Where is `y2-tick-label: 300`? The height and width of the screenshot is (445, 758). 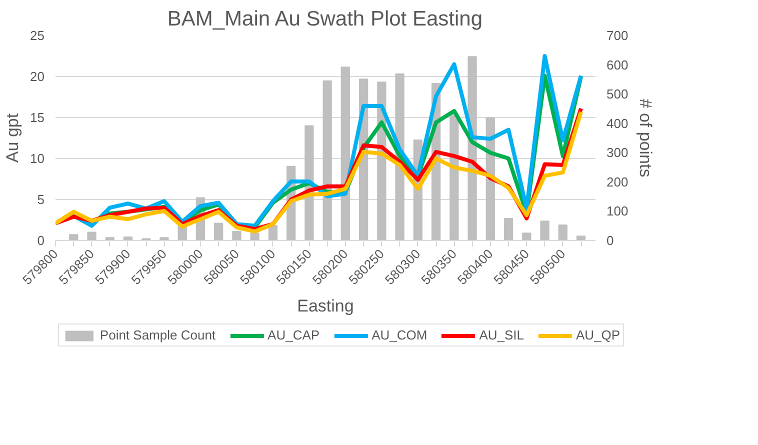 y2-tick-label: 300 is located at coordinates (617, 152).